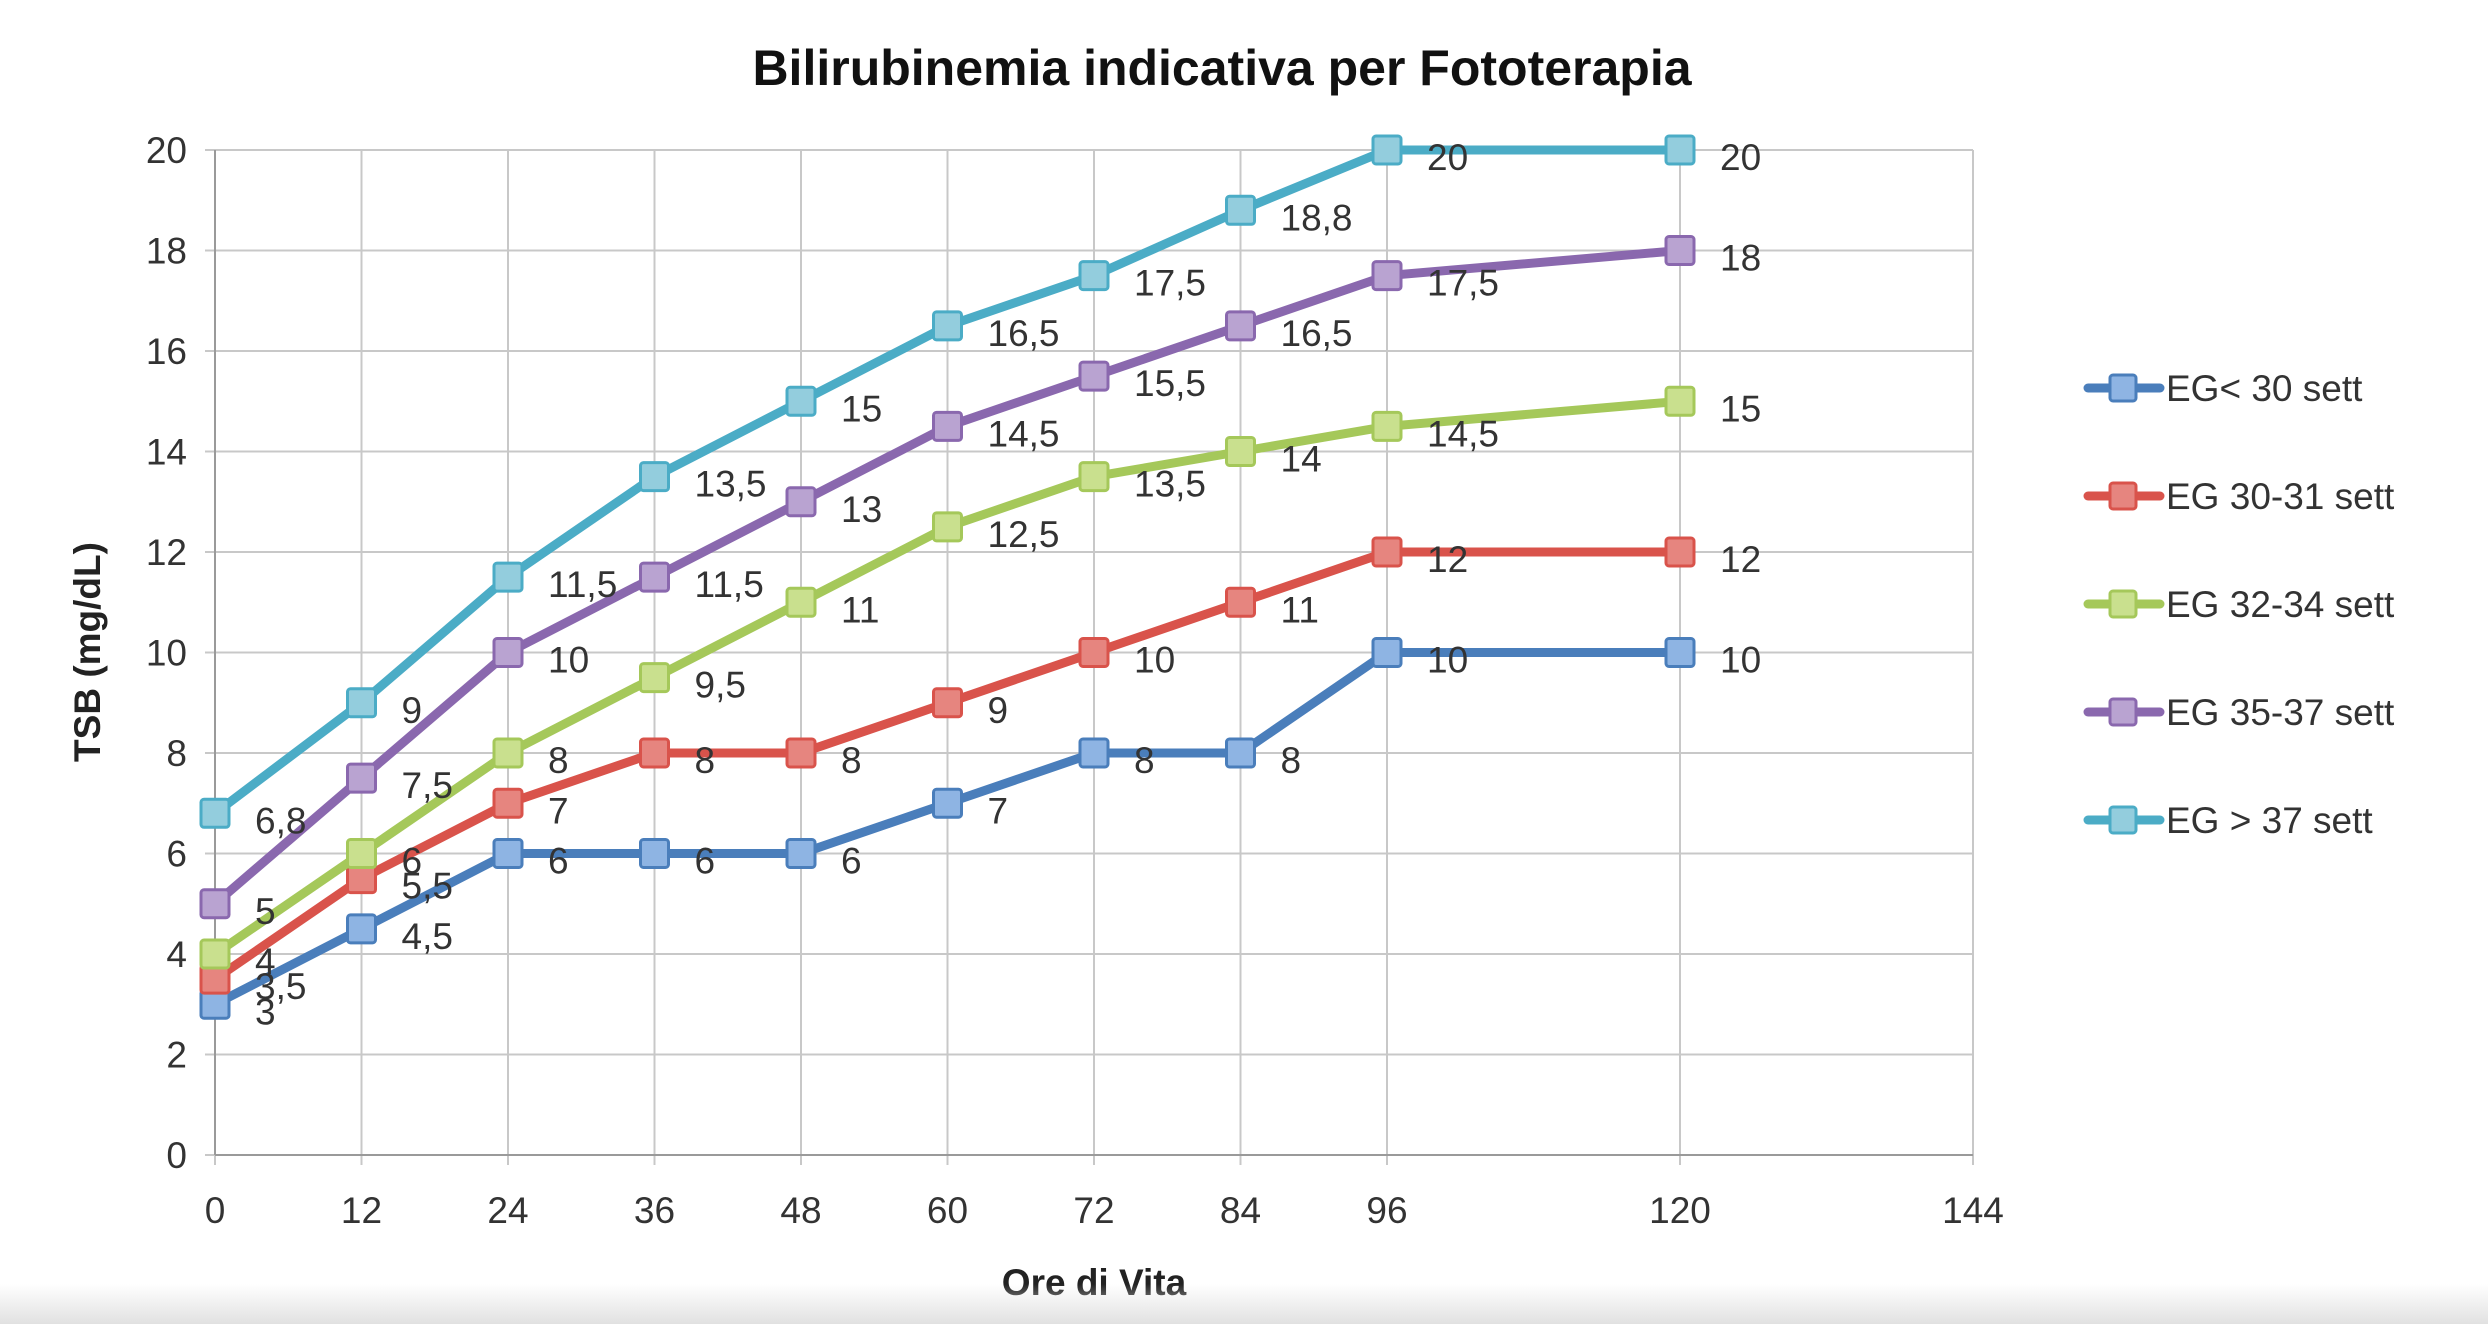 The image size is (2488, 1324). Describe the element at coordinates (166, 251) in the screenshot. I see `y-tick-label: 18` at that location.